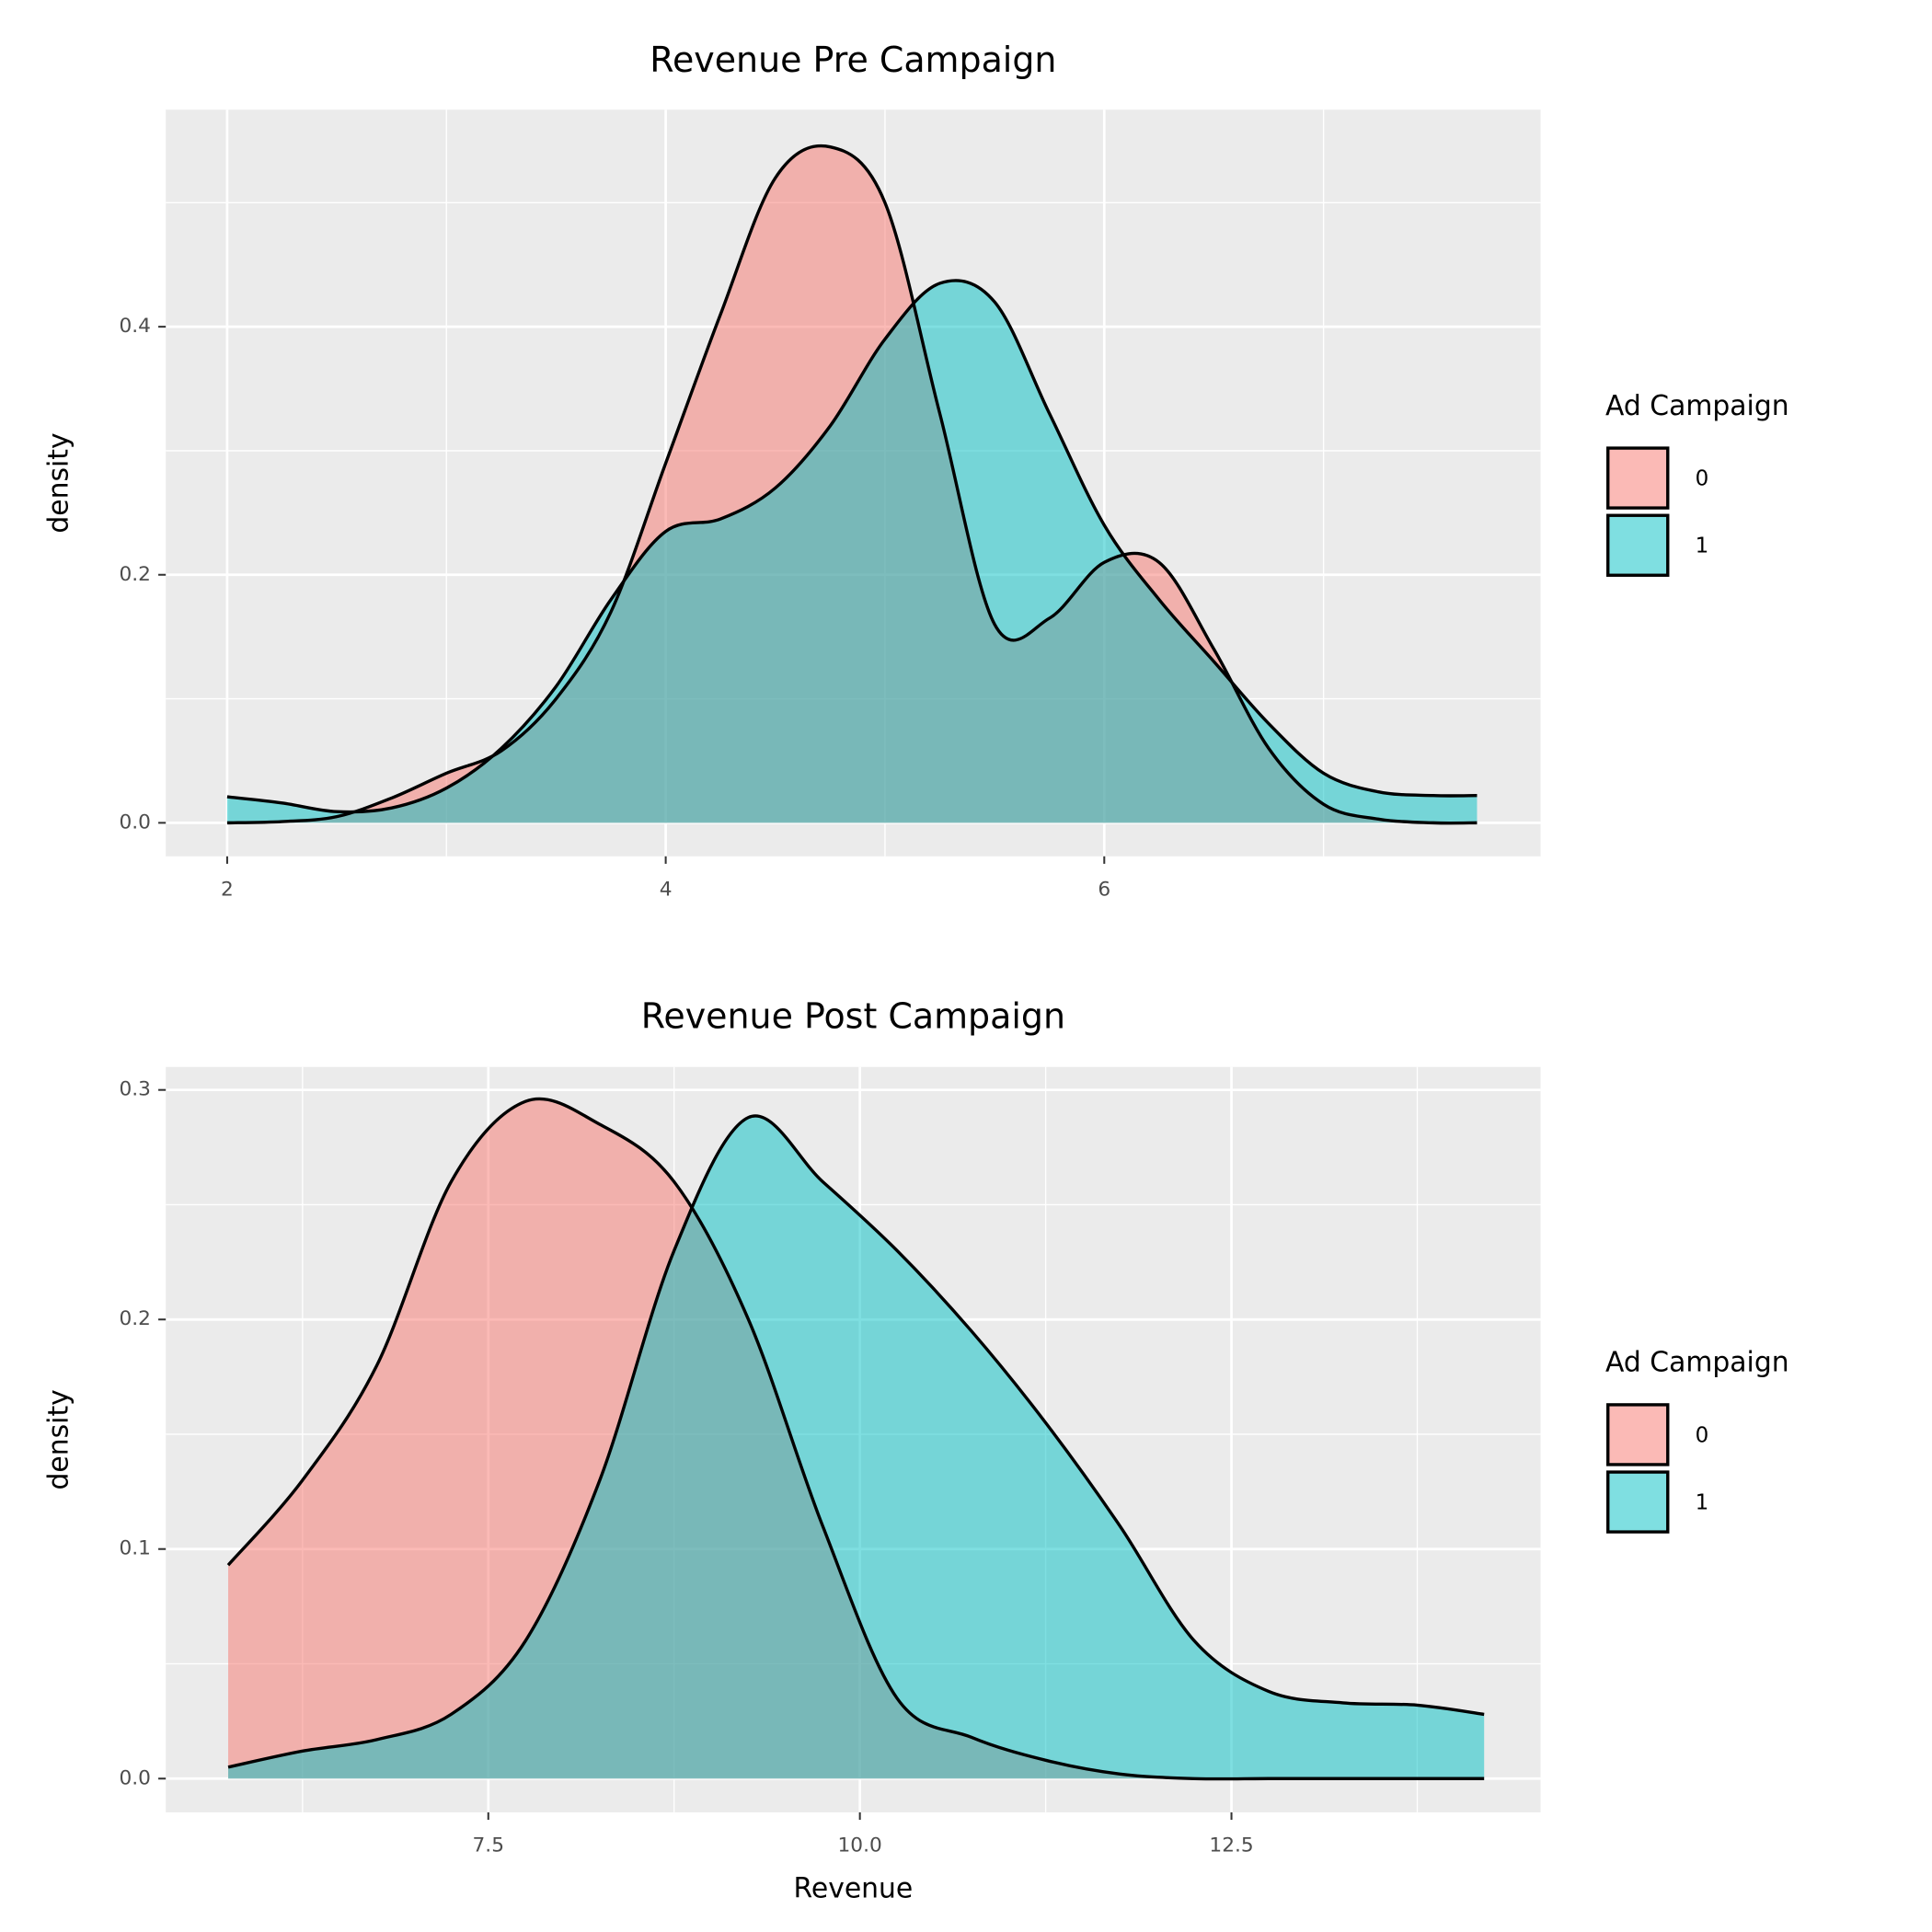 The height and width of the screenshot is (1932, 1932). Describe the element at coordinates (134, 326) in the screenshot. I see `y-tick-label: 0.4` at that location.